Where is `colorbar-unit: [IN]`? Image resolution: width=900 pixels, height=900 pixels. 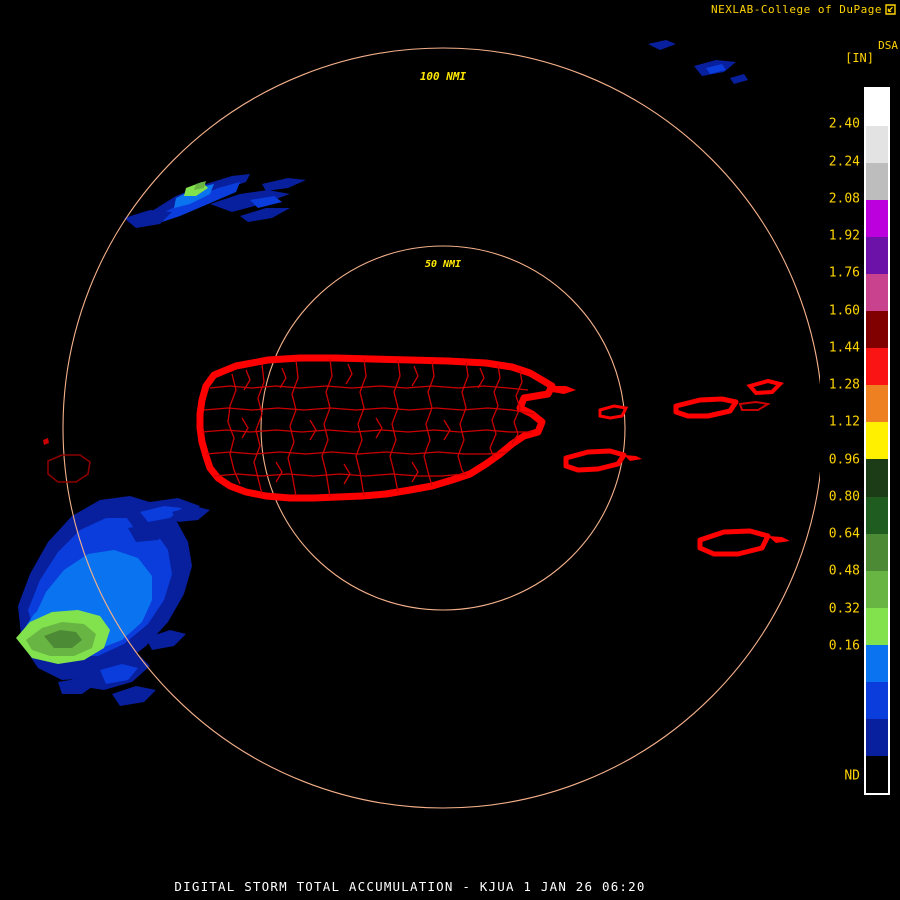
colorbar-unit: [IN] is located at coordinates (859, 58).